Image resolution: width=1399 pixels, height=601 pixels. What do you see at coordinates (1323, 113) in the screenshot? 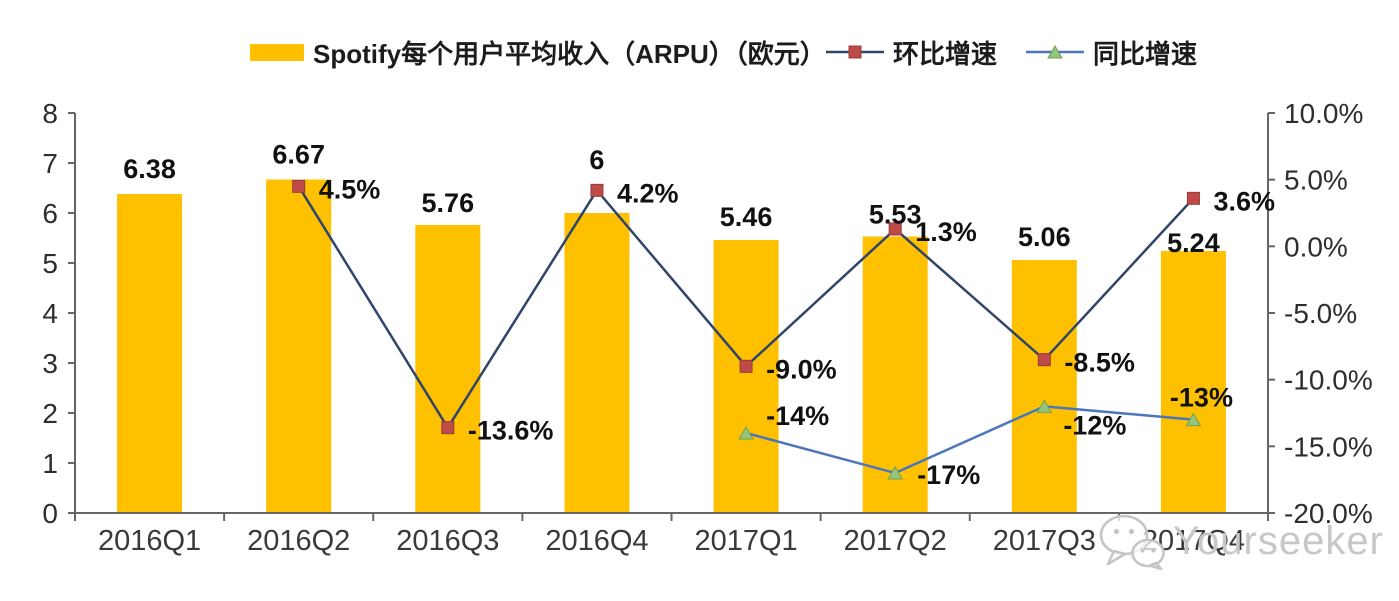
I see `right-axis-tick-label: 10.0%` at bounding box center [1323, 113].